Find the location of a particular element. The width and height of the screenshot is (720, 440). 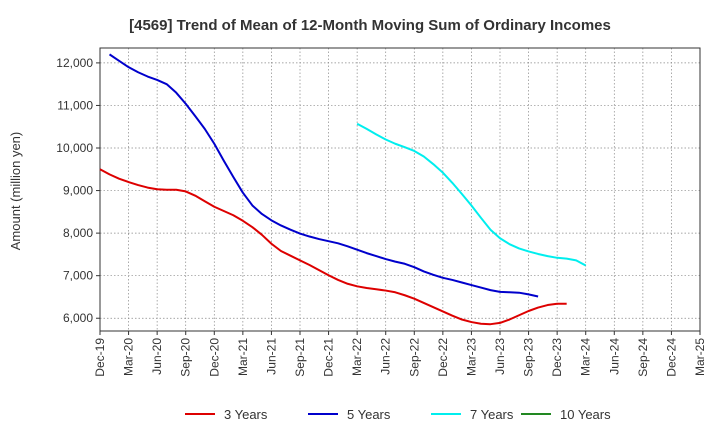

x-tick-label: Dec-21 is located at coordinates (329, 357).